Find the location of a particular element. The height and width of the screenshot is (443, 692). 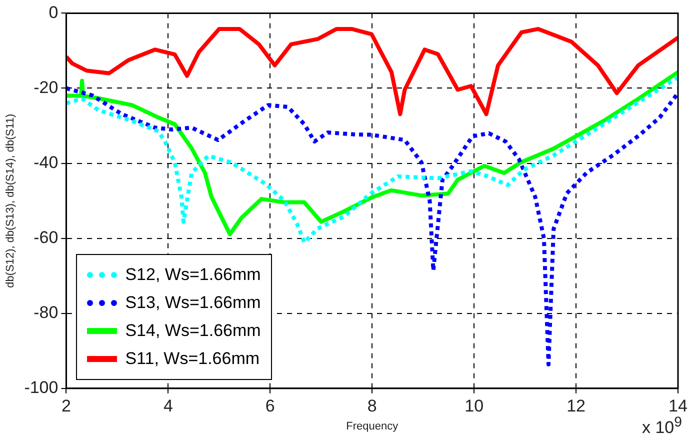

y-tick-label: -100 is located at coordinates (41, 388).